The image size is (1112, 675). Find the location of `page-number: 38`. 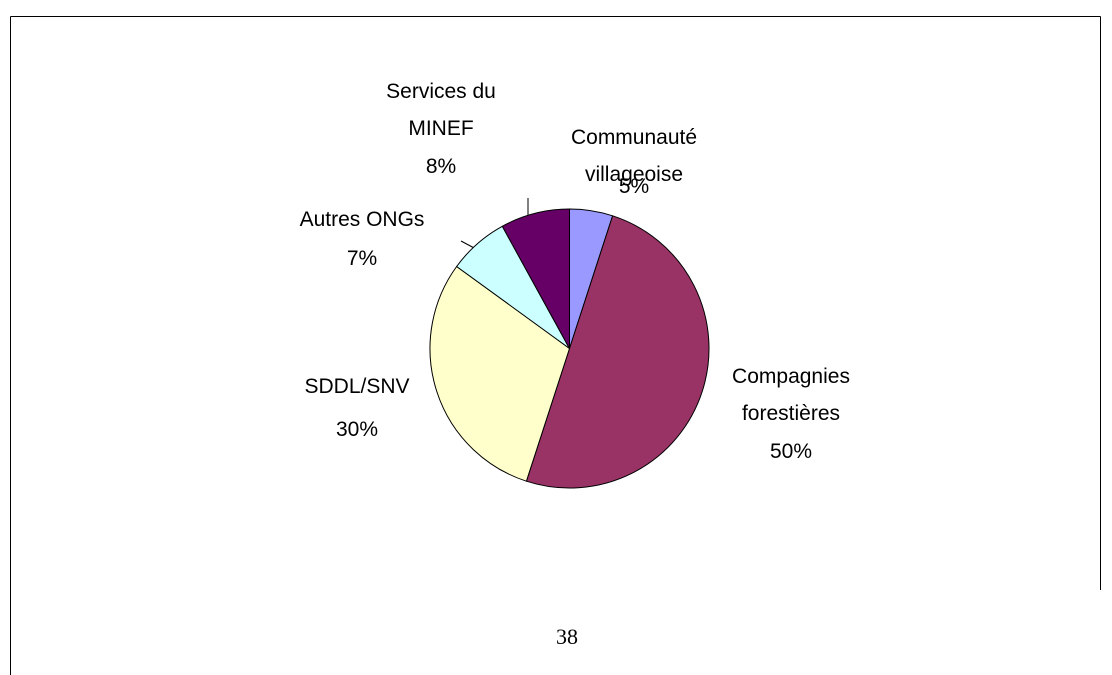

page-number: 38 is located at coordinates (567, 636).